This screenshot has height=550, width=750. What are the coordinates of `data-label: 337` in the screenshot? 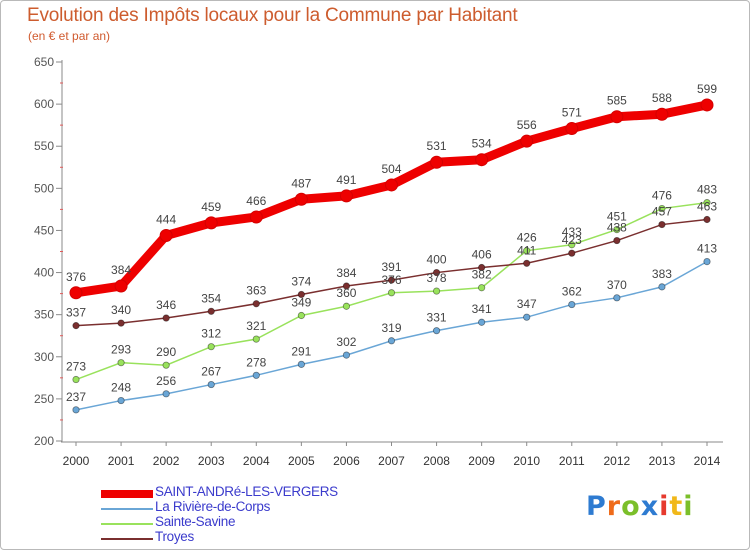 It's located at (76, 313).